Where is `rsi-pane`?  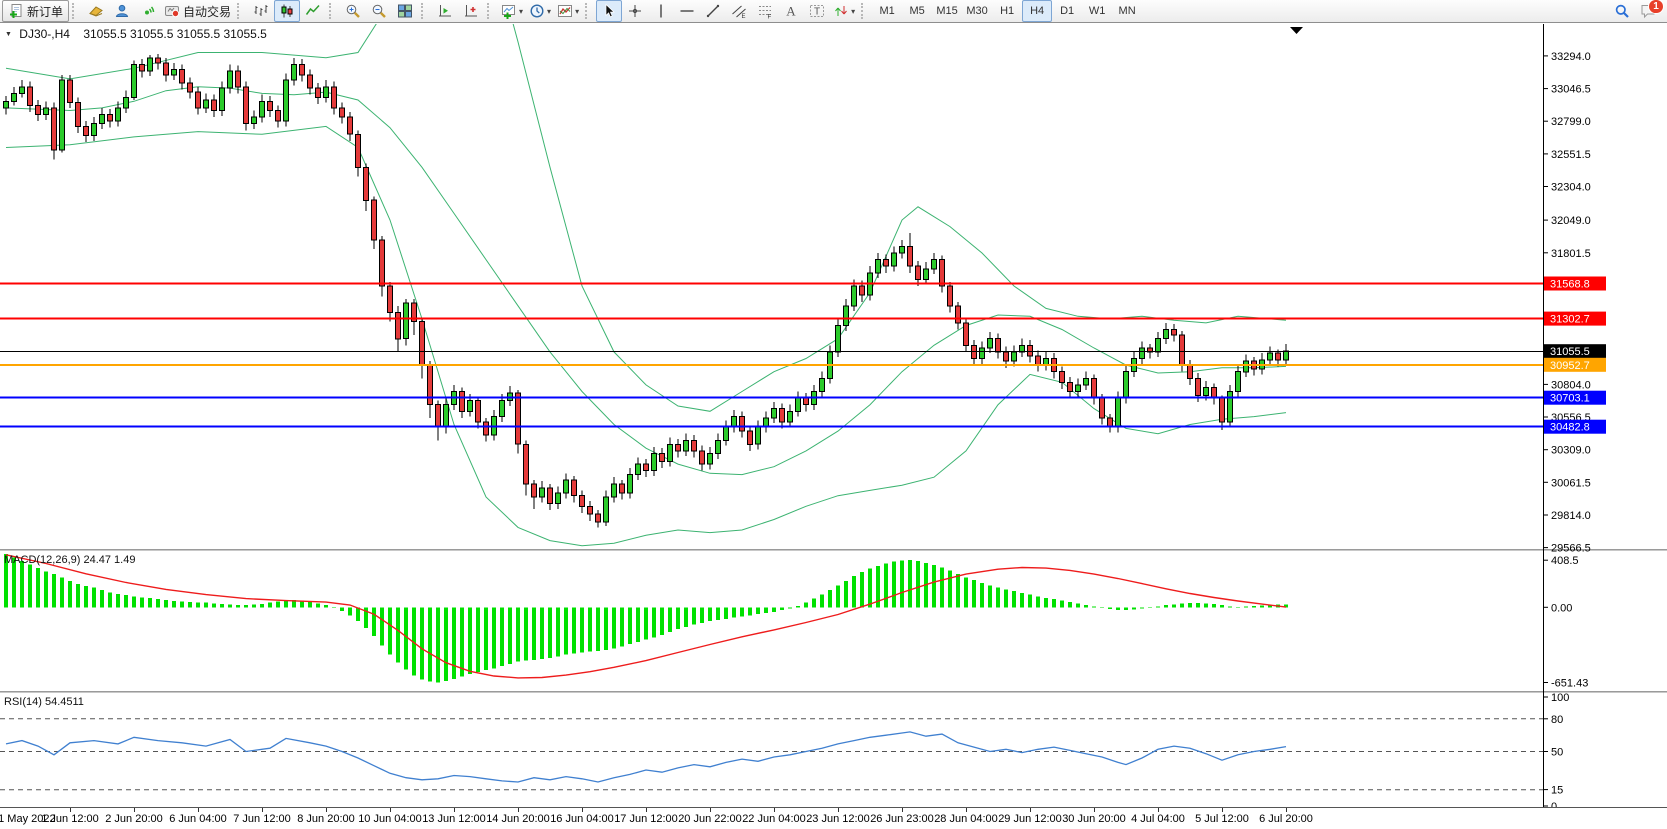 rsi-pane is located at coordinates (771, 750).